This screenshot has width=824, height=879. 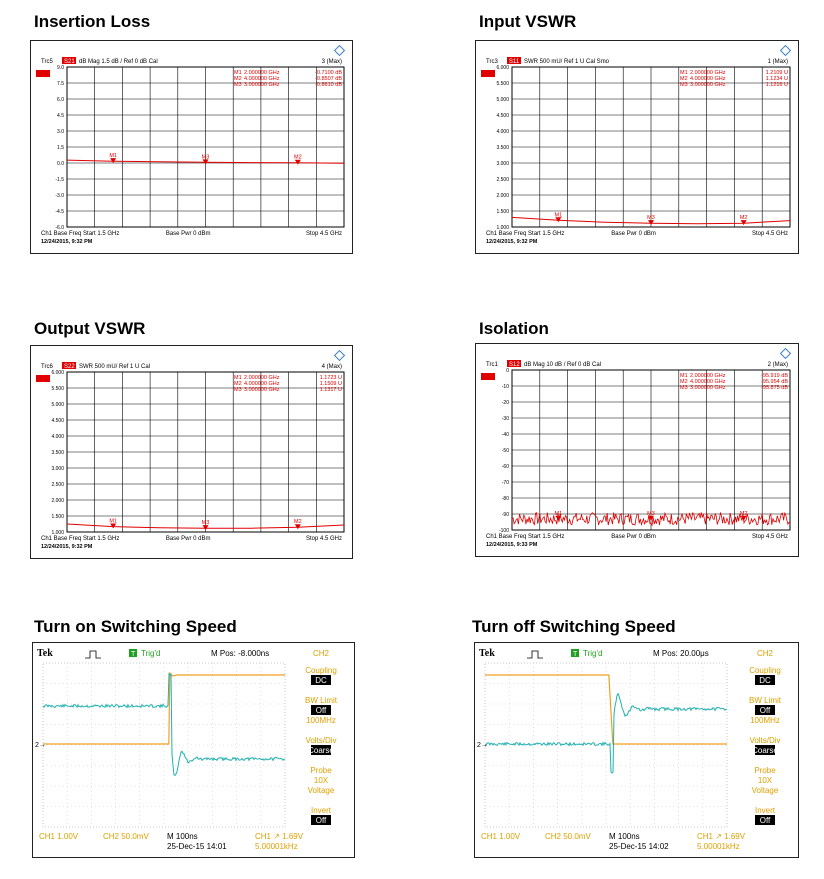 What do you see at coordinates (328, 73) in the screenshot?
I see `marker-value: -0.7100 dB` at bounding box center [328, 73].